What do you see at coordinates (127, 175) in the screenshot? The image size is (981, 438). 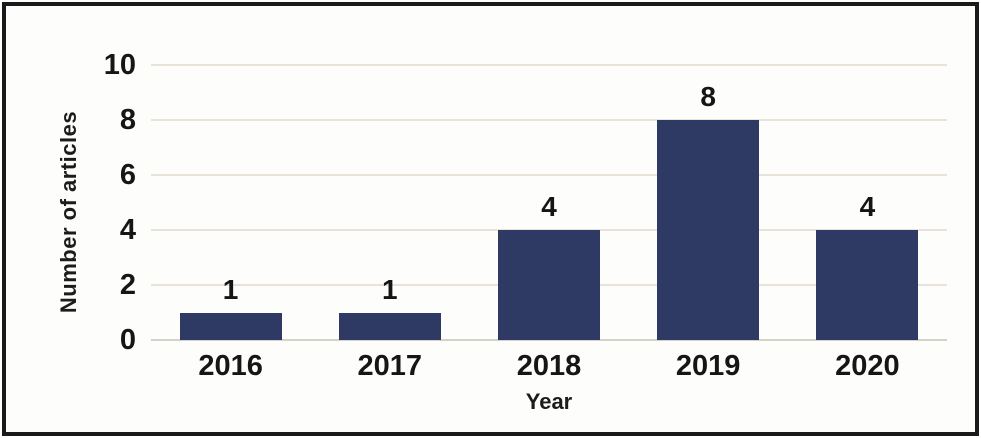 I see `y-tick-label: 6` at bounding box center [127, 175].